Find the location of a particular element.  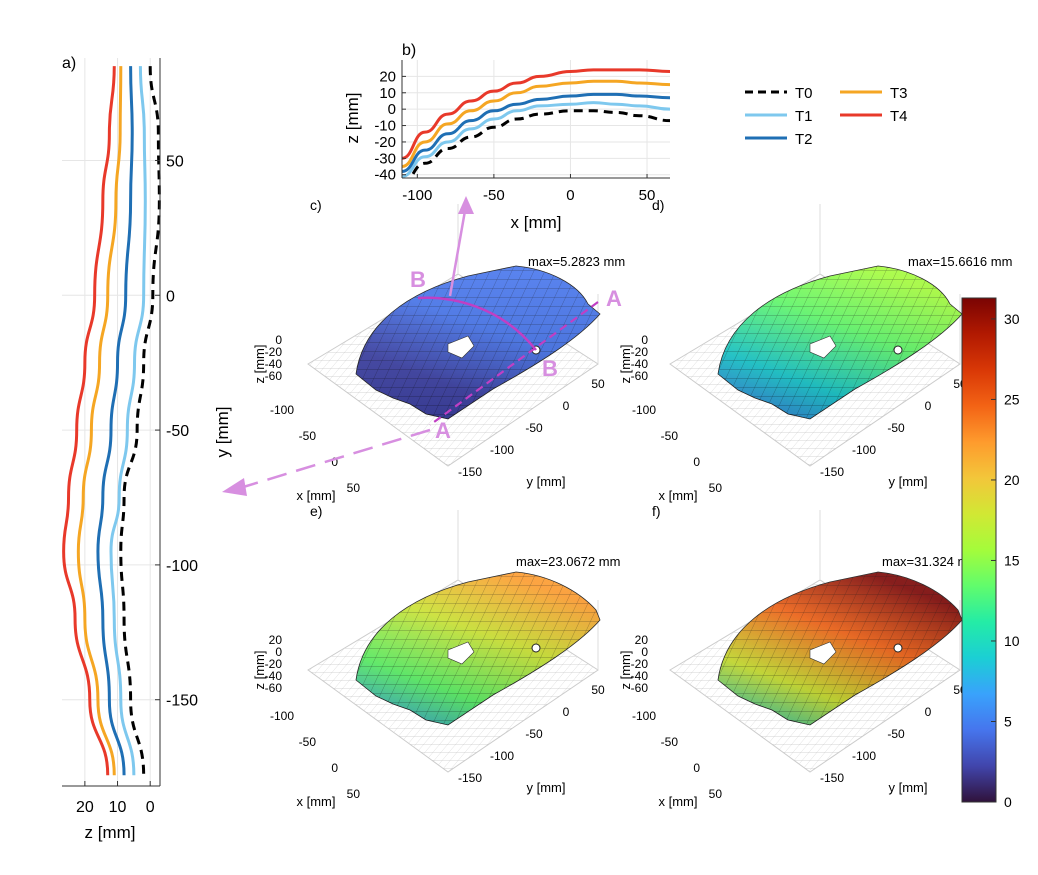

panel-a-x-tick-label: 0 is located at coordinates (150, 807).